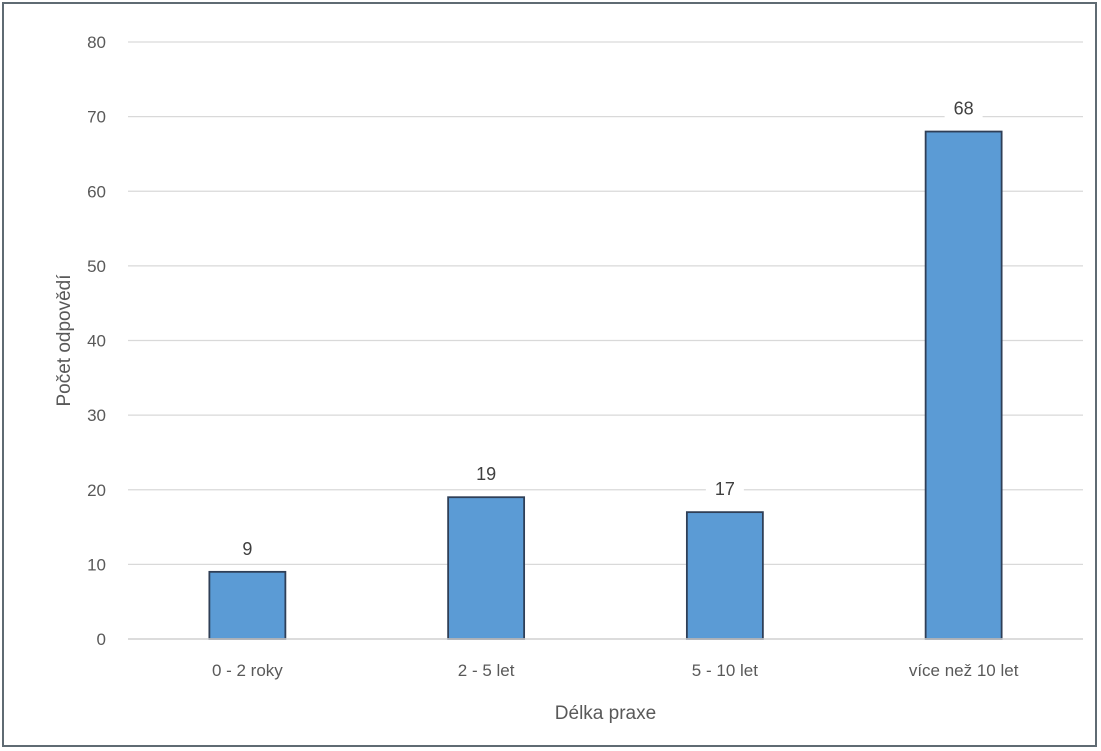 Image resolution: width=1101 pixels, height=751 pixels. I want to click on data-label: 68, so click(964, 109).